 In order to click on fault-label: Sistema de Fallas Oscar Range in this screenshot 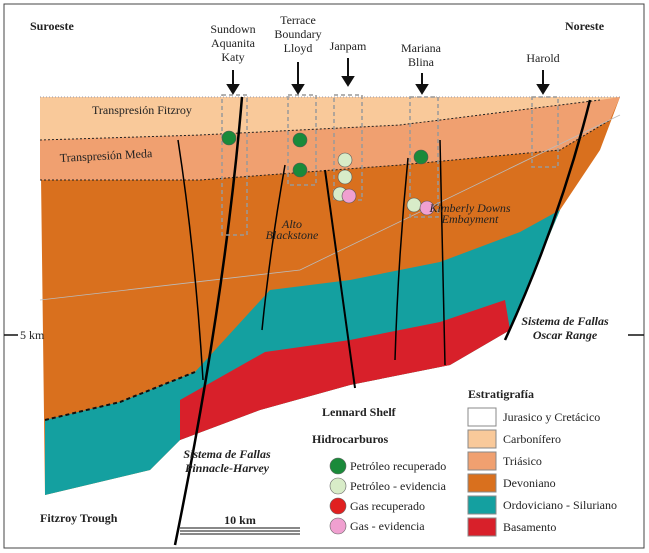, I will do `click(565, 328)`.